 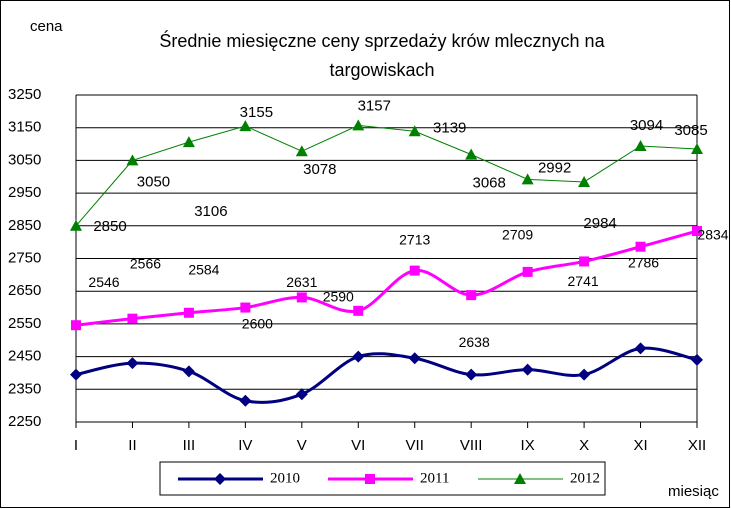 I want to click on y-tick-label: 3050, so click(x=24, y=159).